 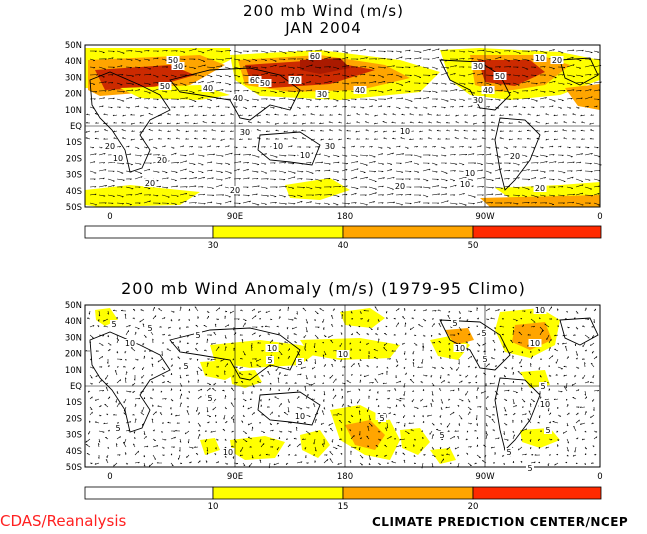 I want to click on contour-label: 10, so click(x=305, y=155).